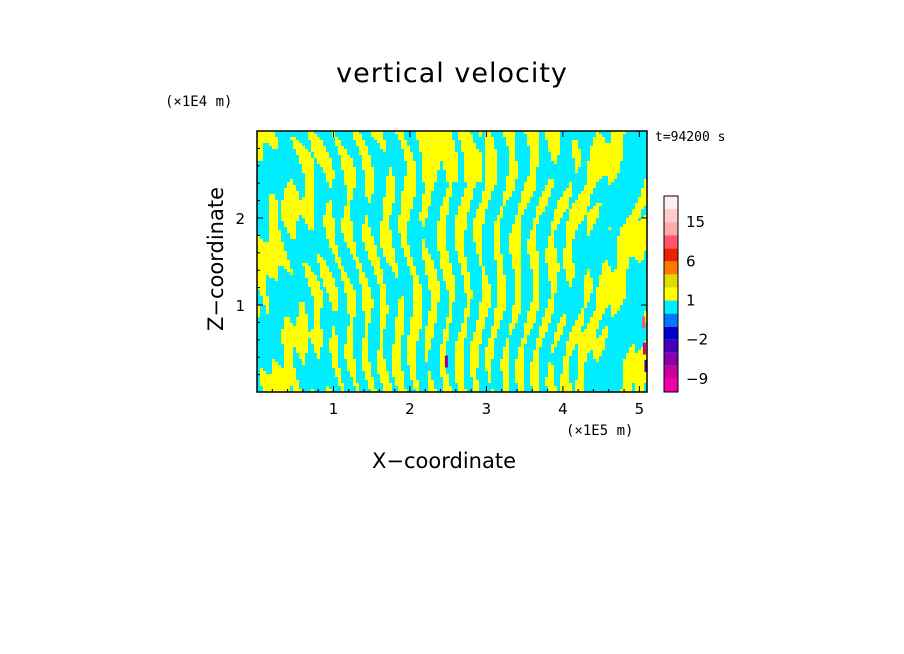 Image resolution: width=904 pixels, height=654 pixels. I want to click on colorbar-label: −2, so click(697, 340).